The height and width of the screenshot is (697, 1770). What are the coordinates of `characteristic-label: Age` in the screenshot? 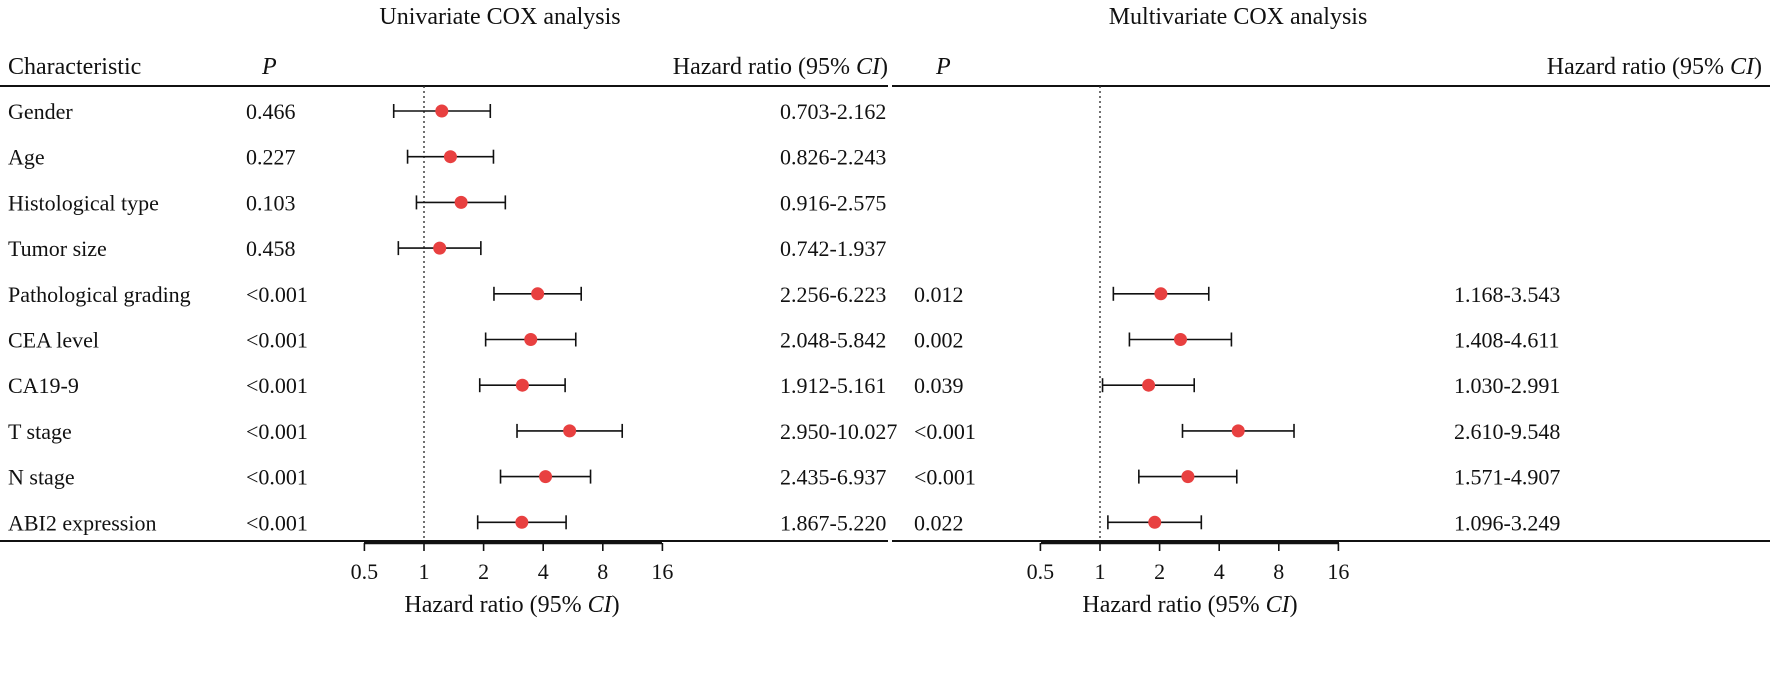 It's located at (26, 157).